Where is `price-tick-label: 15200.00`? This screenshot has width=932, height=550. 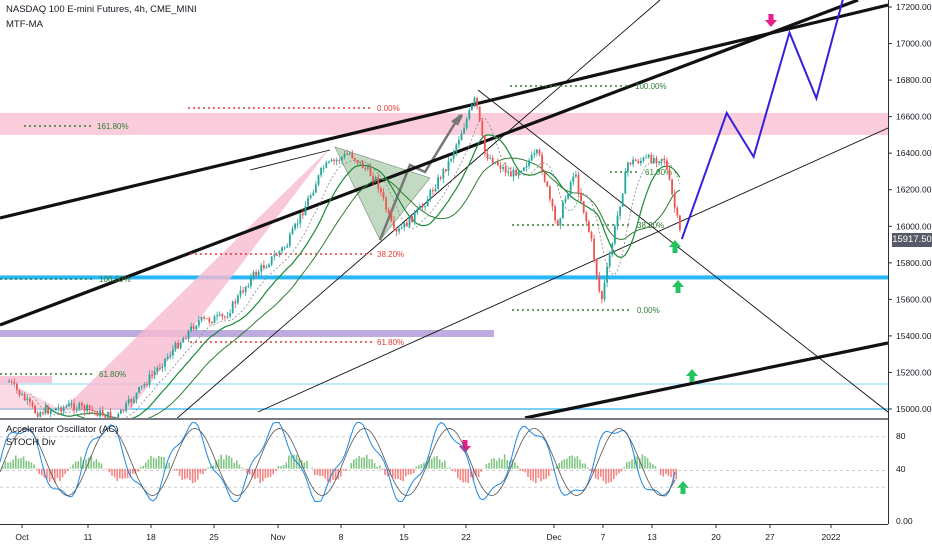 price-tick-label: 15200.00 is located at coordinates (914, 372).